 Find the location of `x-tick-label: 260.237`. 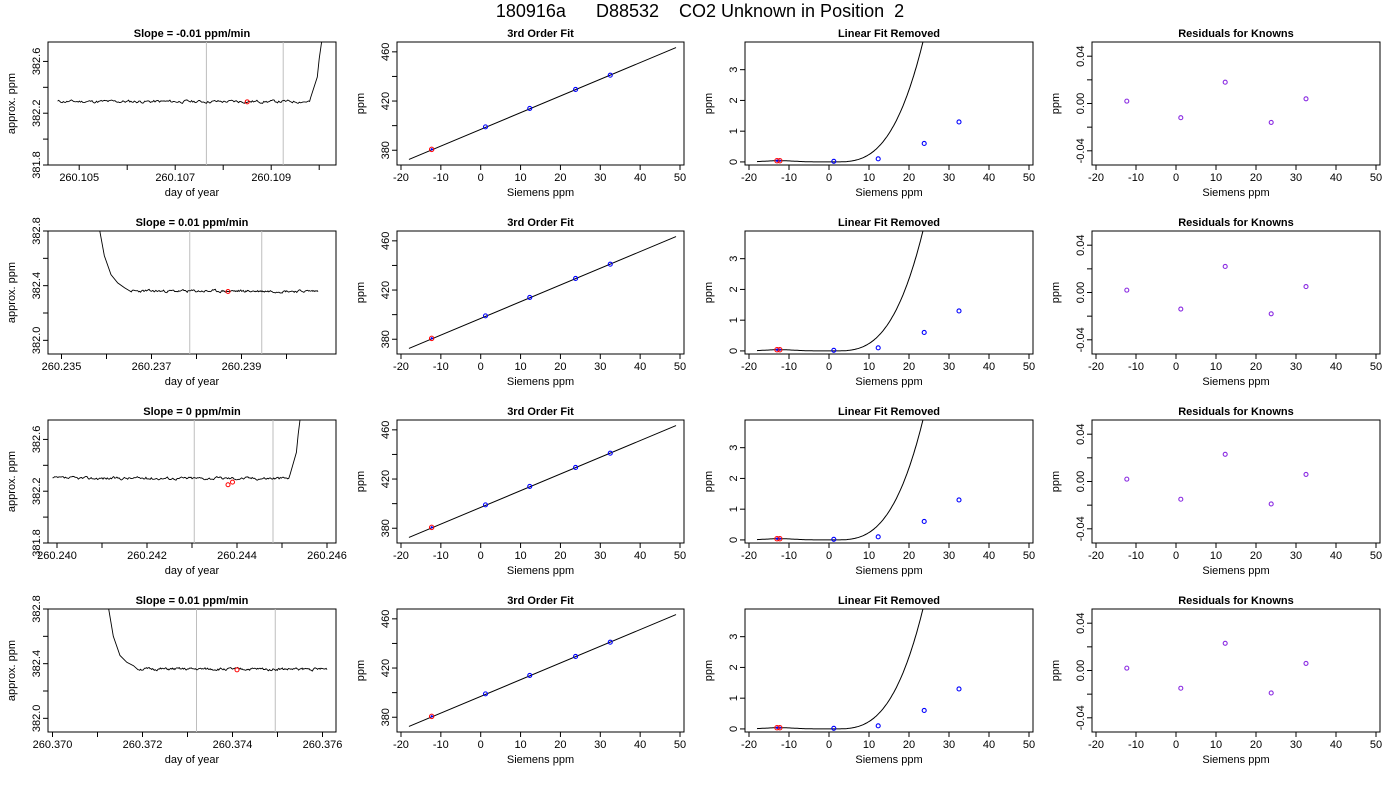

x-tick-label: 260.237 is located at coordinates (152, 367).